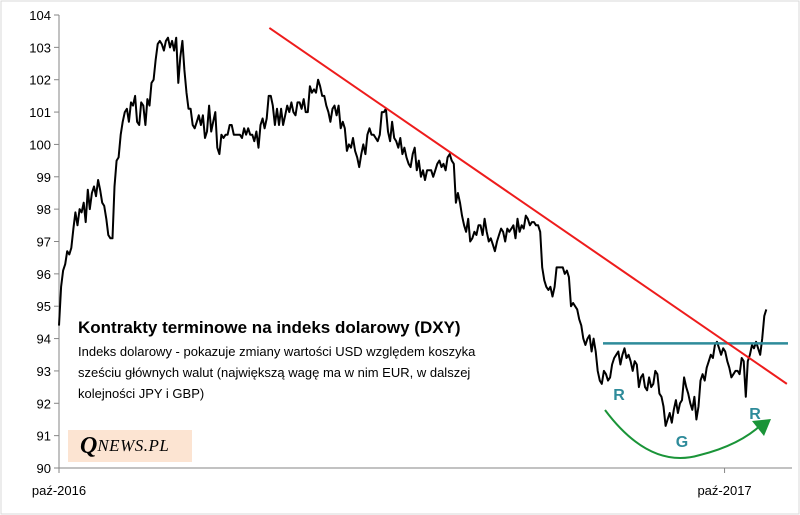 The image size is (800, 515). What do you see at coordinates (44, 436) in the screenshot?
I see `y-tick-label: 91` at bounding box center [44, 436].